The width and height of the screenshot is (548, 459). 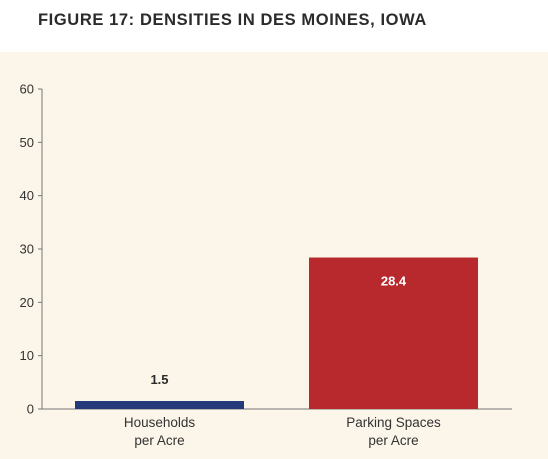 What do you see at coordinates (394, 281) in the screenshot?
I see `data-label: 28.4` at bounding box center [394, 281].